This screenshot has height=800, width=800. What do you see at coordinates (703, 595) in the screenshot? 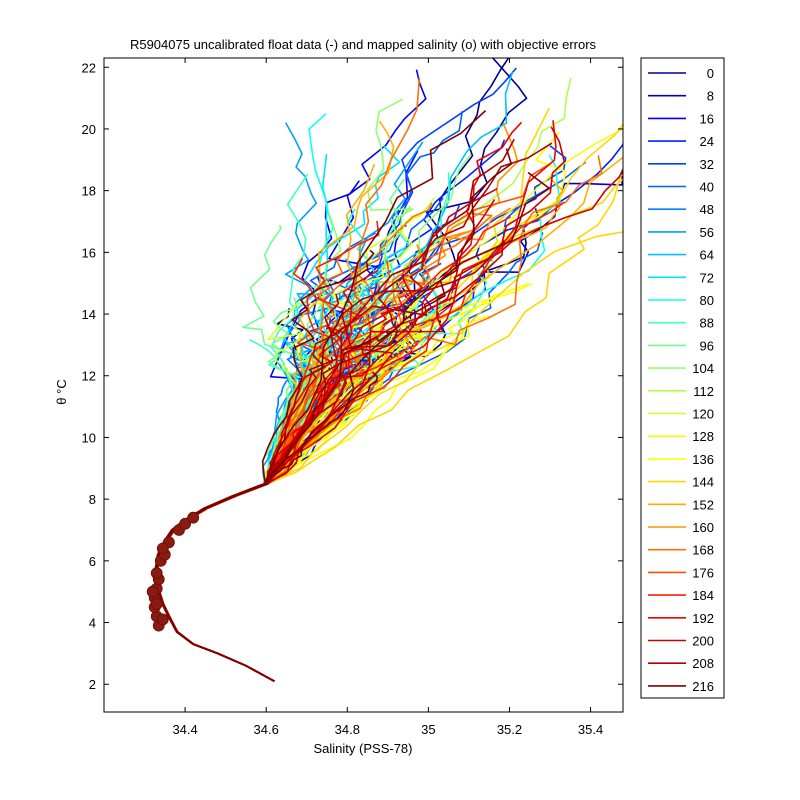
I see `legend-label: 184` at bounding box center [703, 595].